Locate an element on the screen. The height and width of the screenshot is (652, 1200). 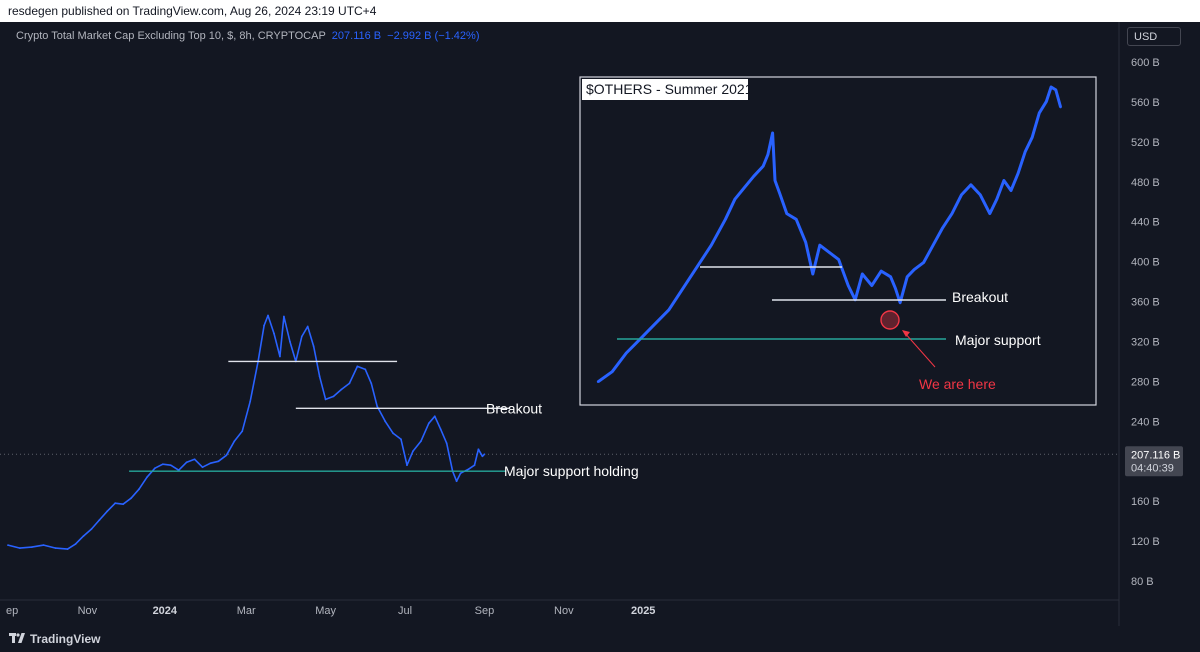
x-tick-label: May is located at coordinates (325, 611).